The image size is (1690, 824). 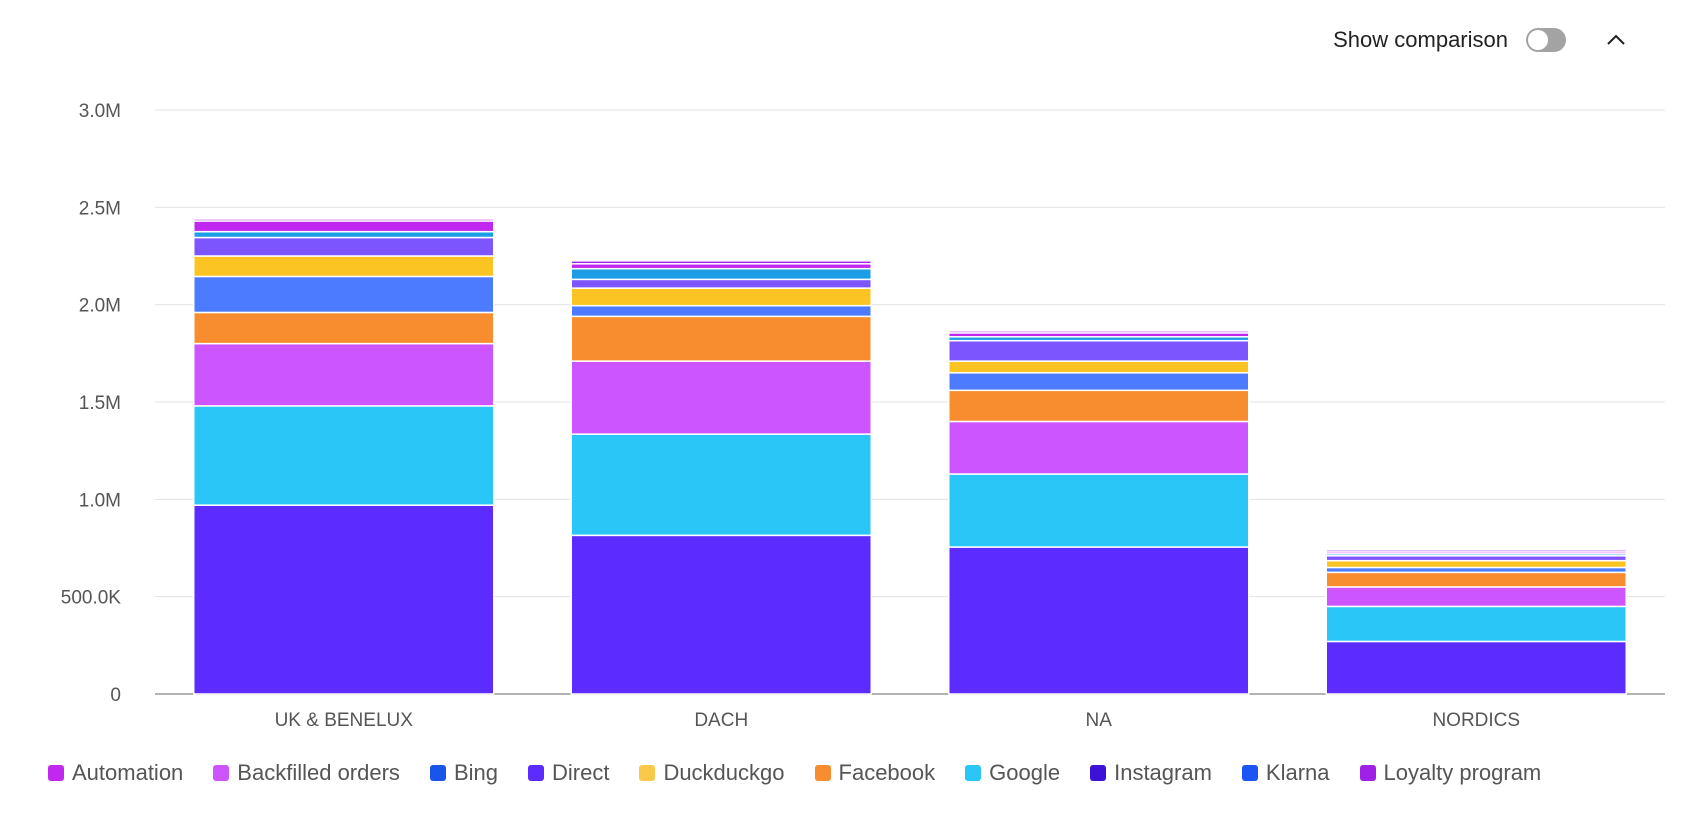 I want to click on x-tick-label: UK & BENELUX, so click(x=344, y=720).